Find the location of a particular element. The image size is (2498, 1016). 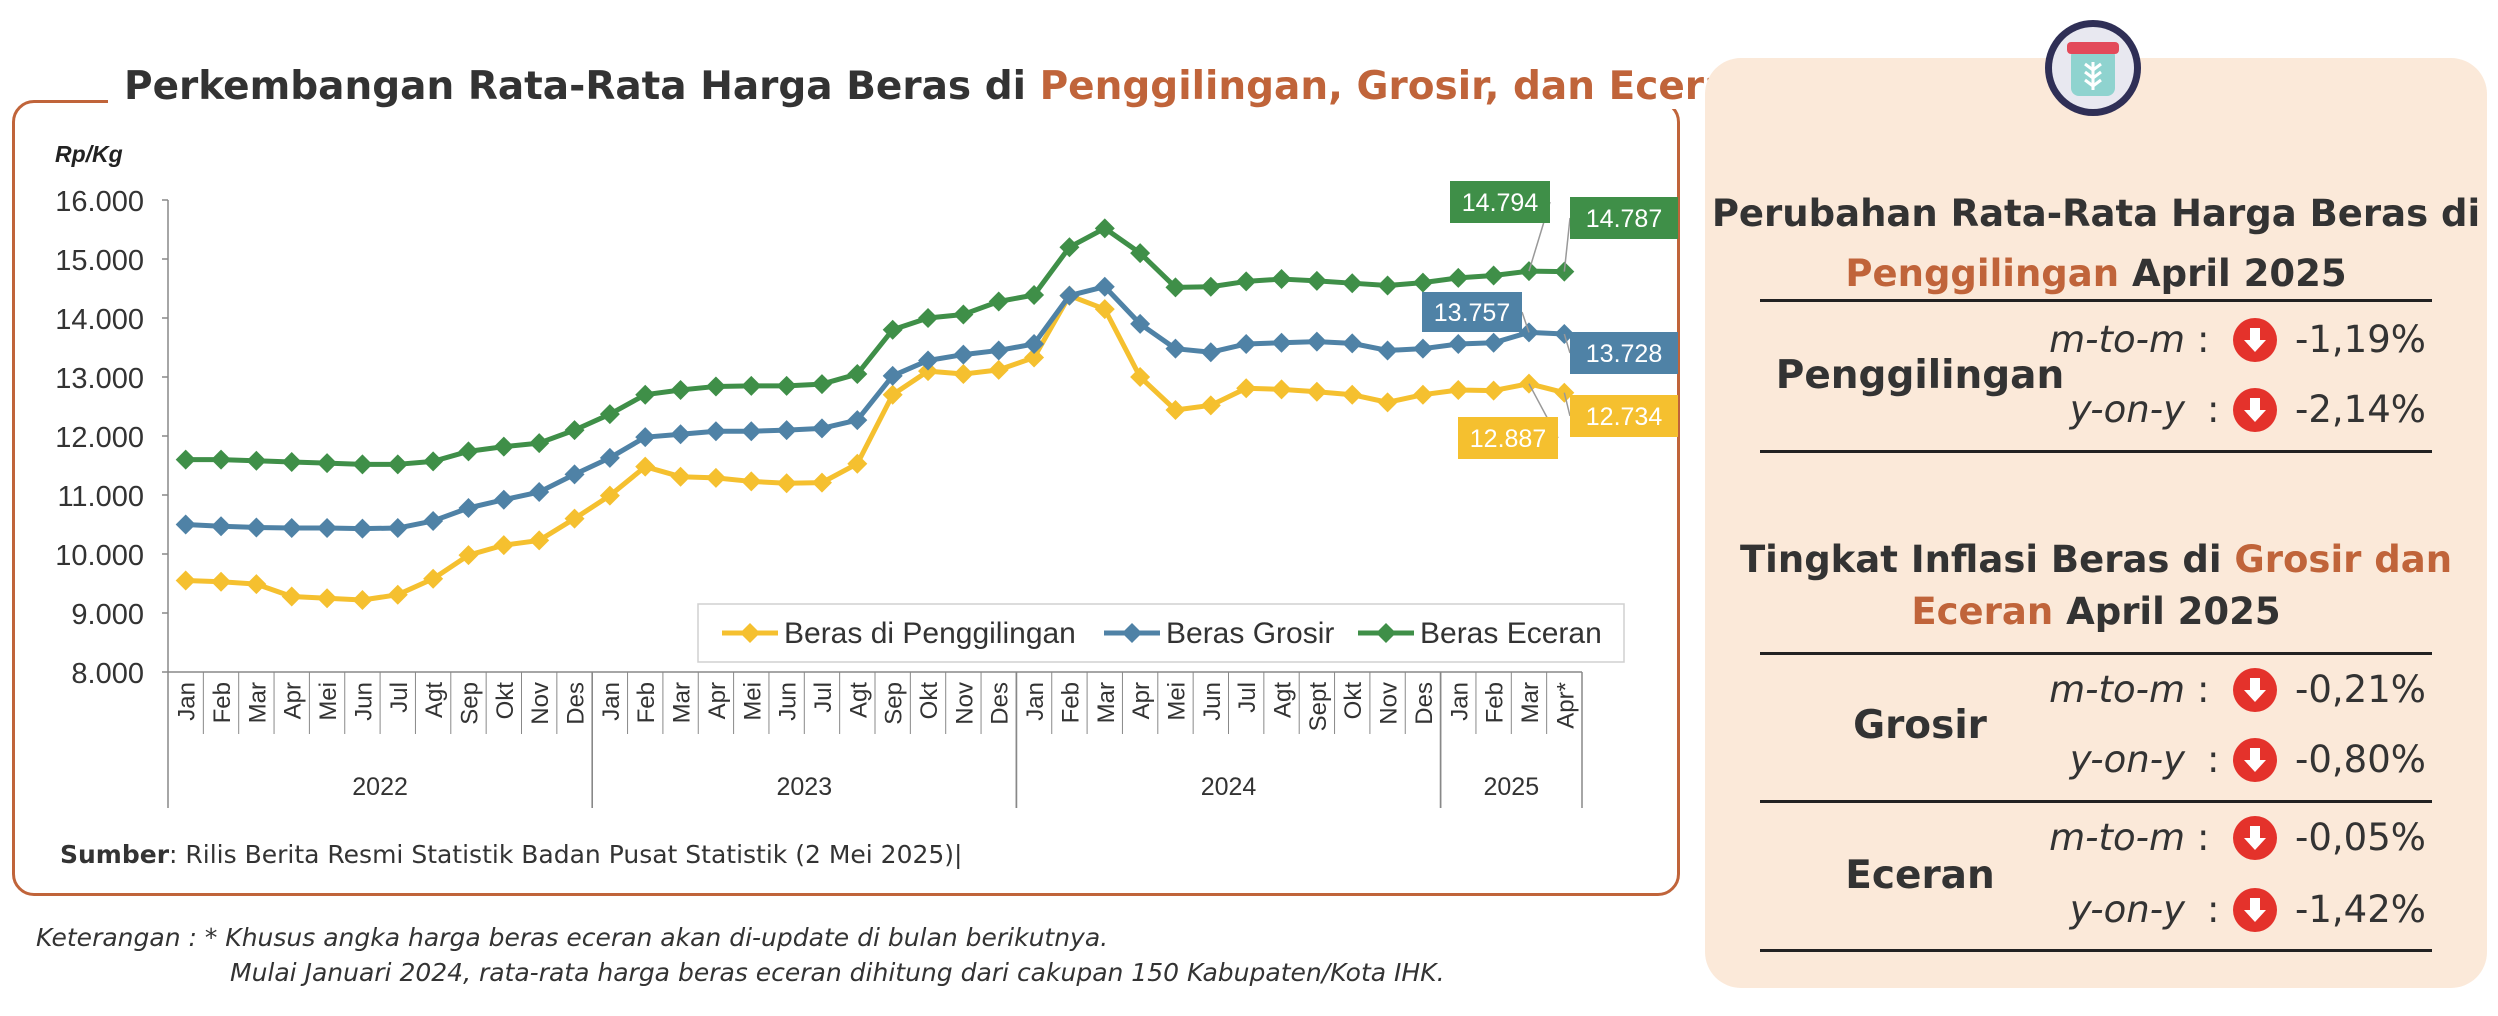

x-tick-label: Jun is located at coordinates (788, 701).